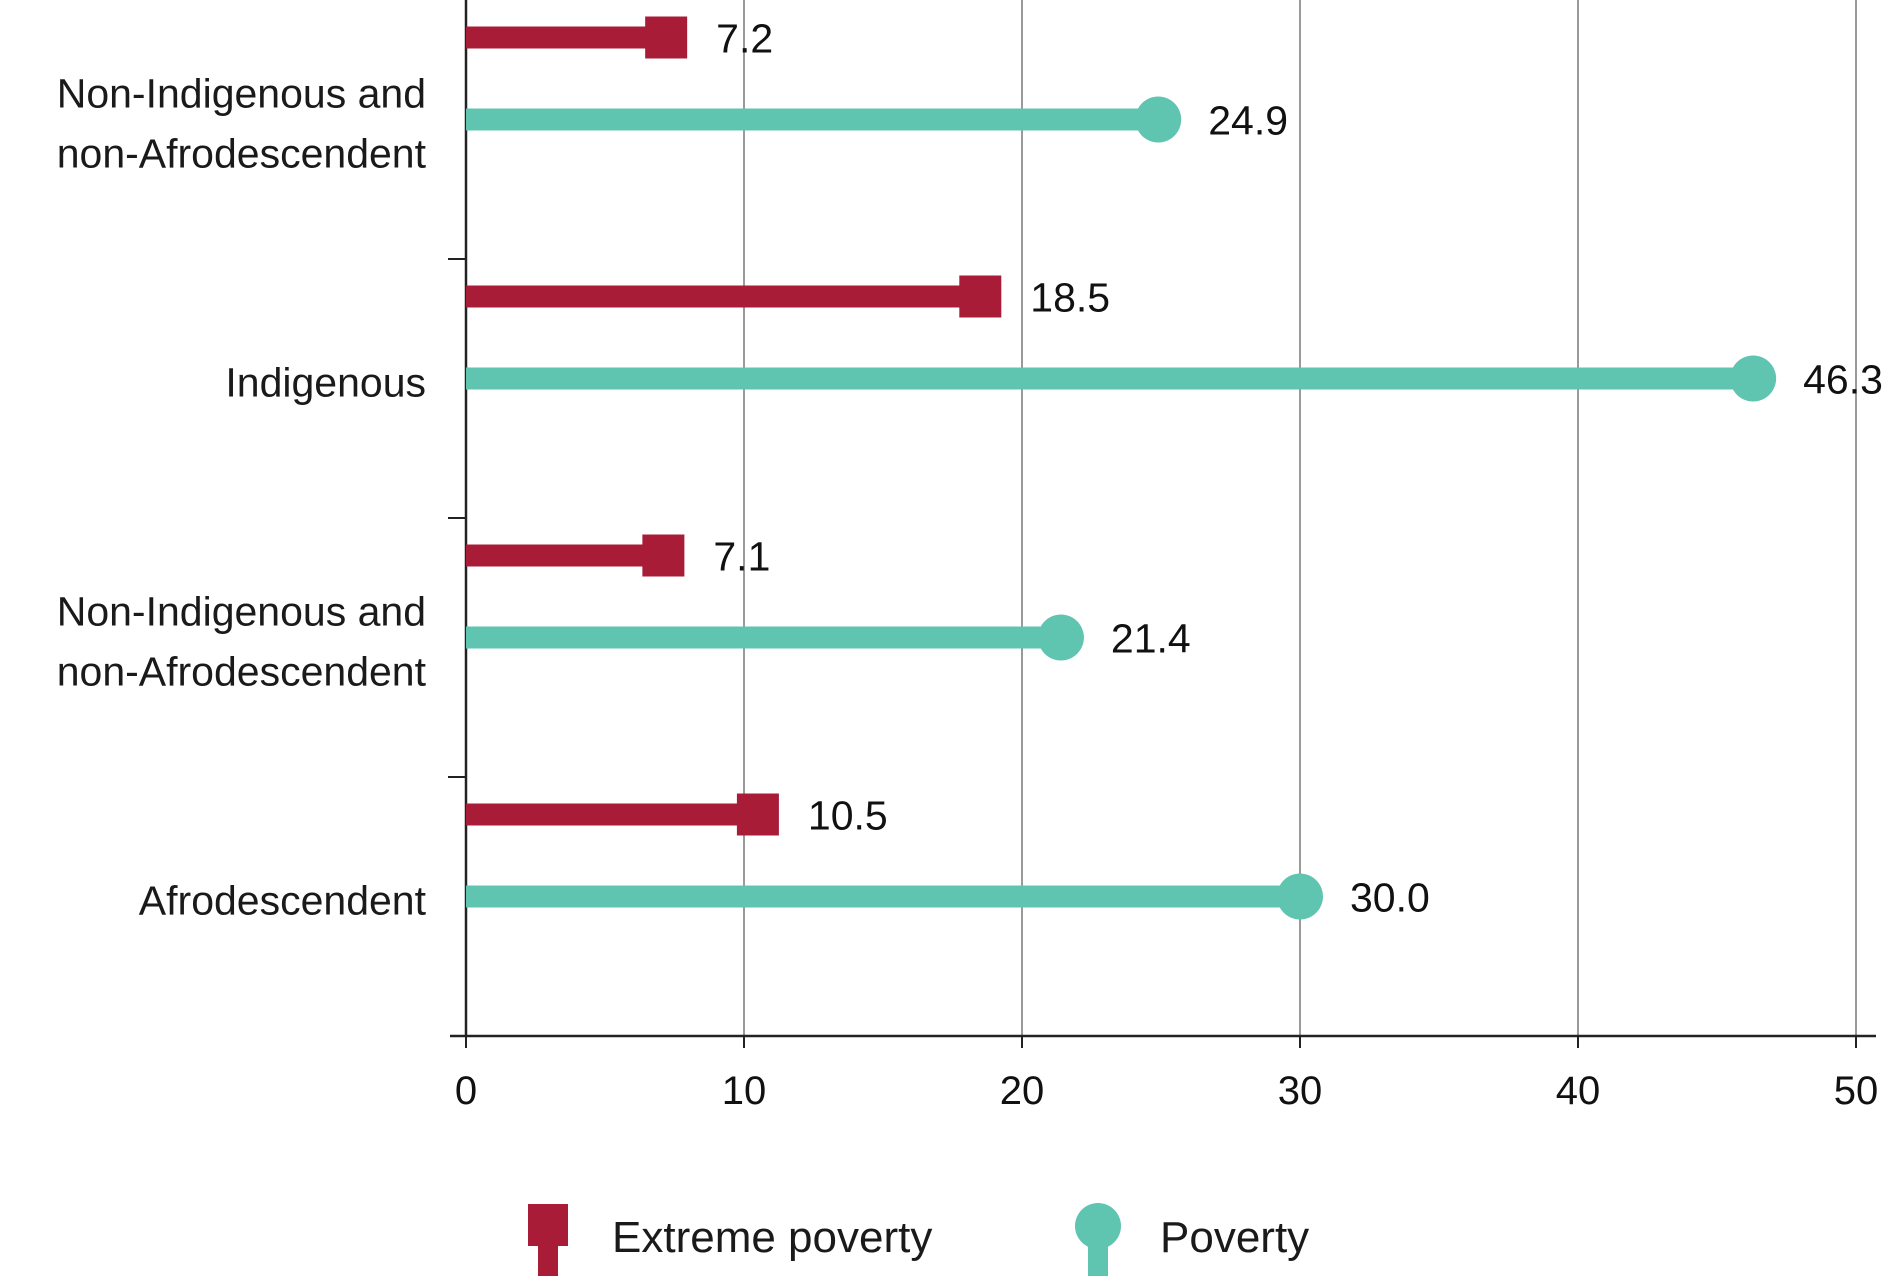 The width and height of the screenshot is (1882, 1279). Describe the element at coordinates (848, 816) in the screenshot. I see `extreme-poverty-value-label-3: 10.5` at that location.